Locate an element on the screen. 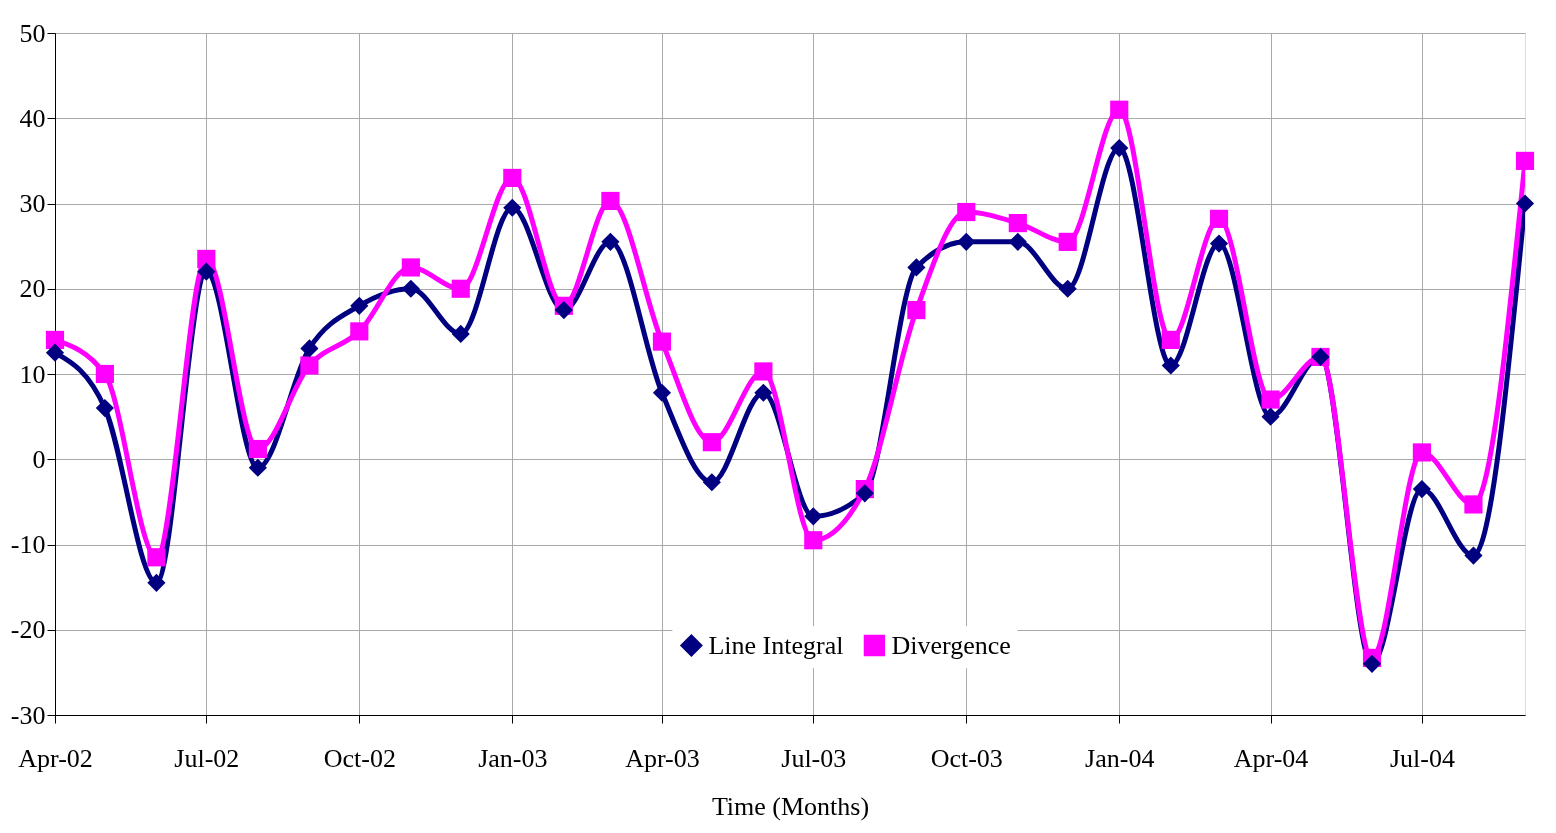 The height and width of the screenshot is (833, 1556). legend-label: Line Integral is located at coordinates (776, 645).